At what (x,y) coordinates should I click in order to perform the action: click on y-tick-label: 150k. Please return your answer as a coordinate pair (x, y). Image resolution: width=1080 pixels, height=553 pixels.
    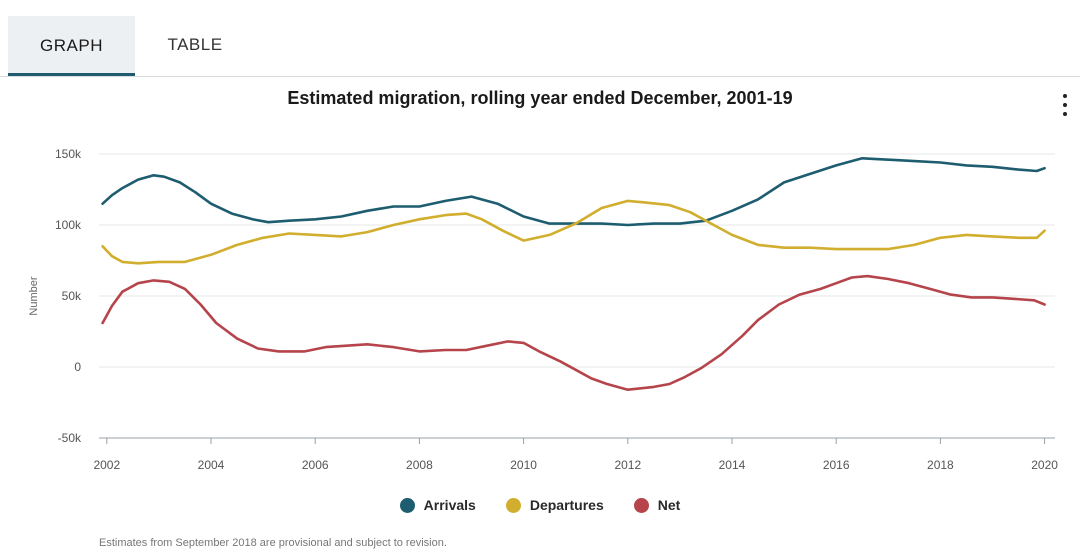
    Looking at the image, I should click on (68, 154).